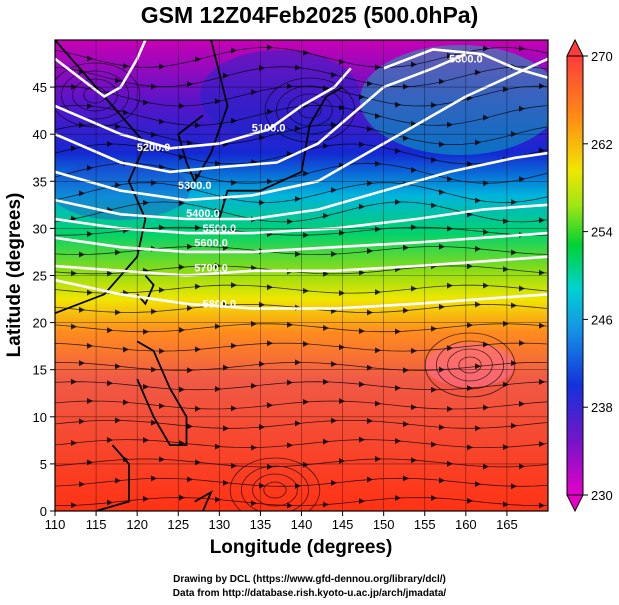  Describe the element at coordinates (602, 232) in the screenshot. I see `colorbar-tick-label: 254` at that location.